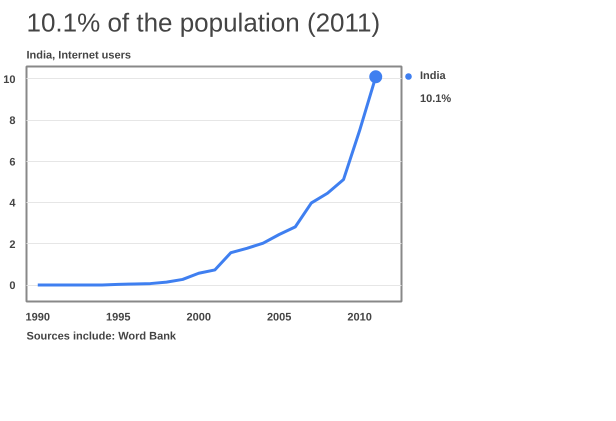 This screenshot has height=421, width=616. Describe the element at coordinates (12, 286) in the screenshot. I see `y-tick-label: 0` at that location.